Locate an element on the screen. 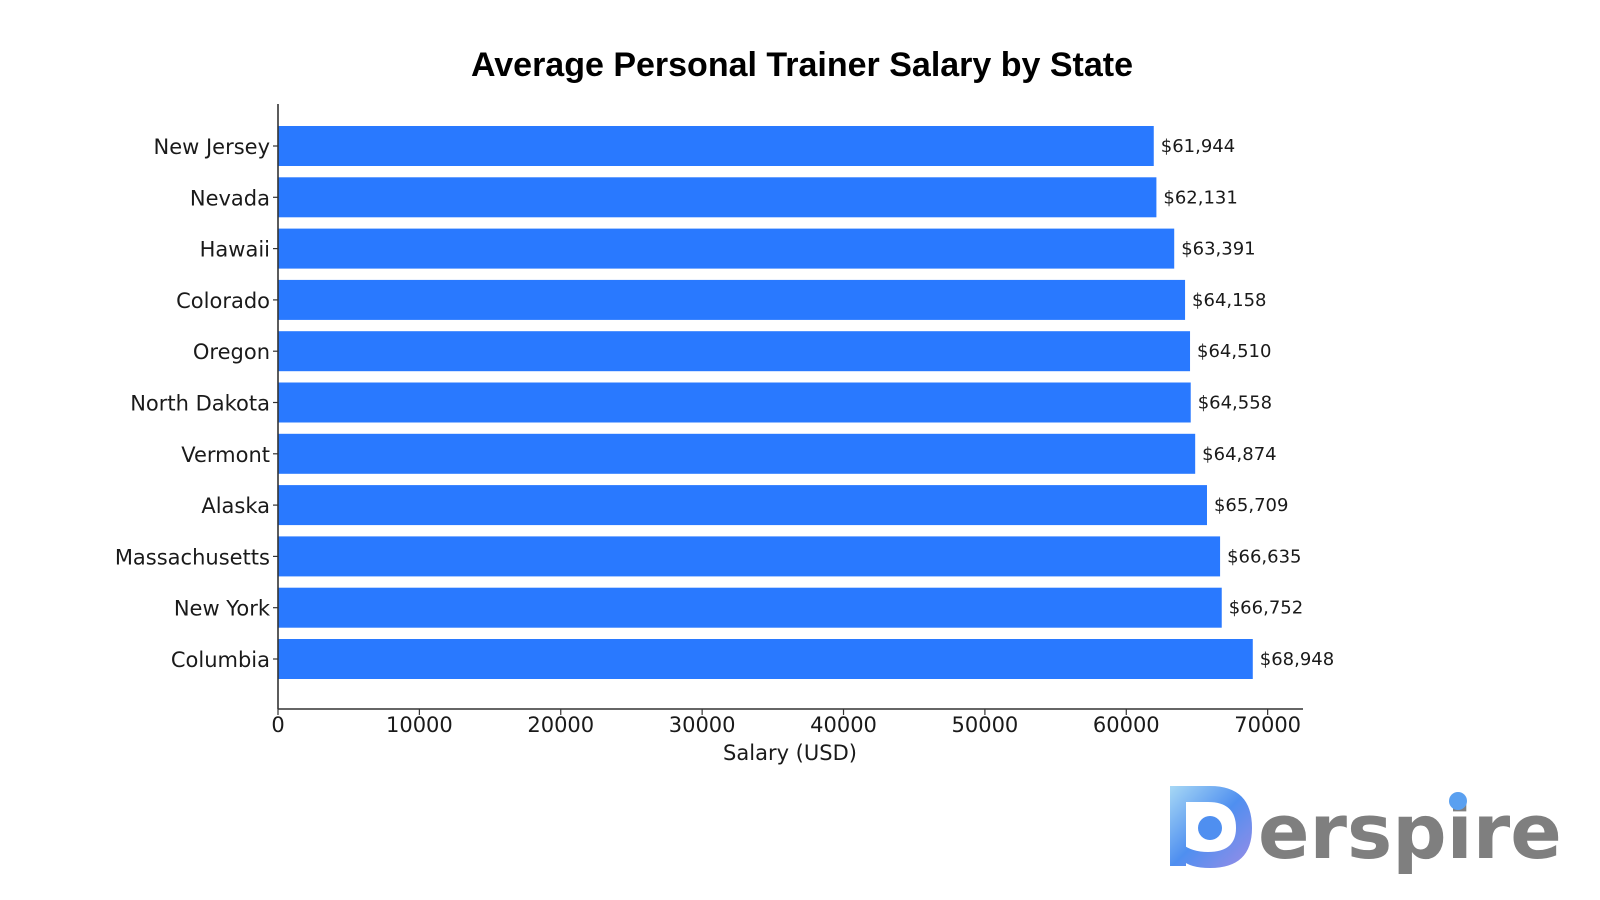  x-axis-label: Salary (USD) is located at coordinates (790, 753).